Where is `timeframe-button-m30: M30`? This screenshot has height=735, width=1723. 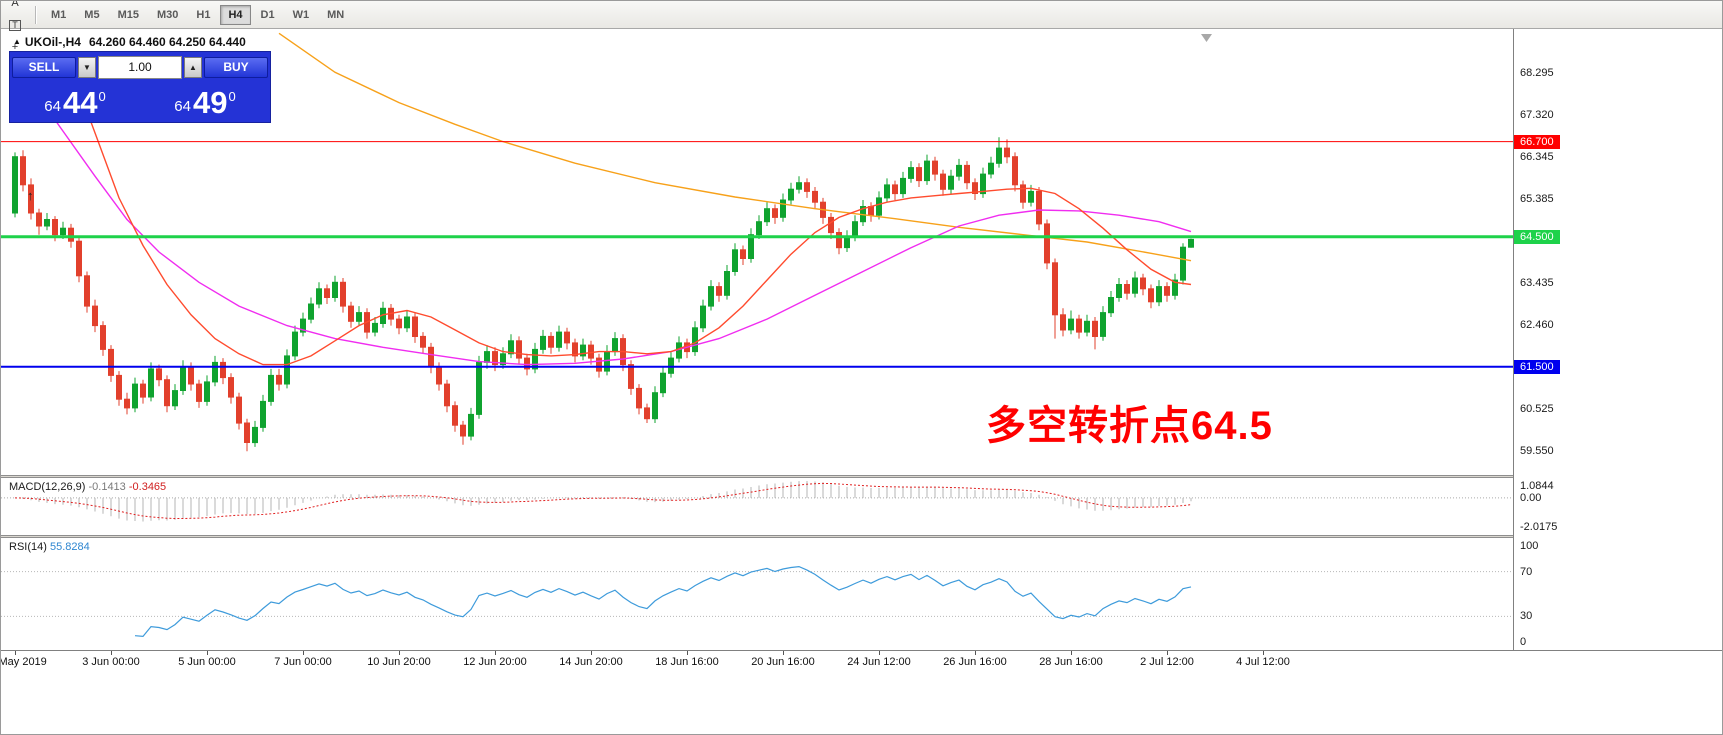
timeframe-button-m30: M30 is located at coordinates (167, 15).